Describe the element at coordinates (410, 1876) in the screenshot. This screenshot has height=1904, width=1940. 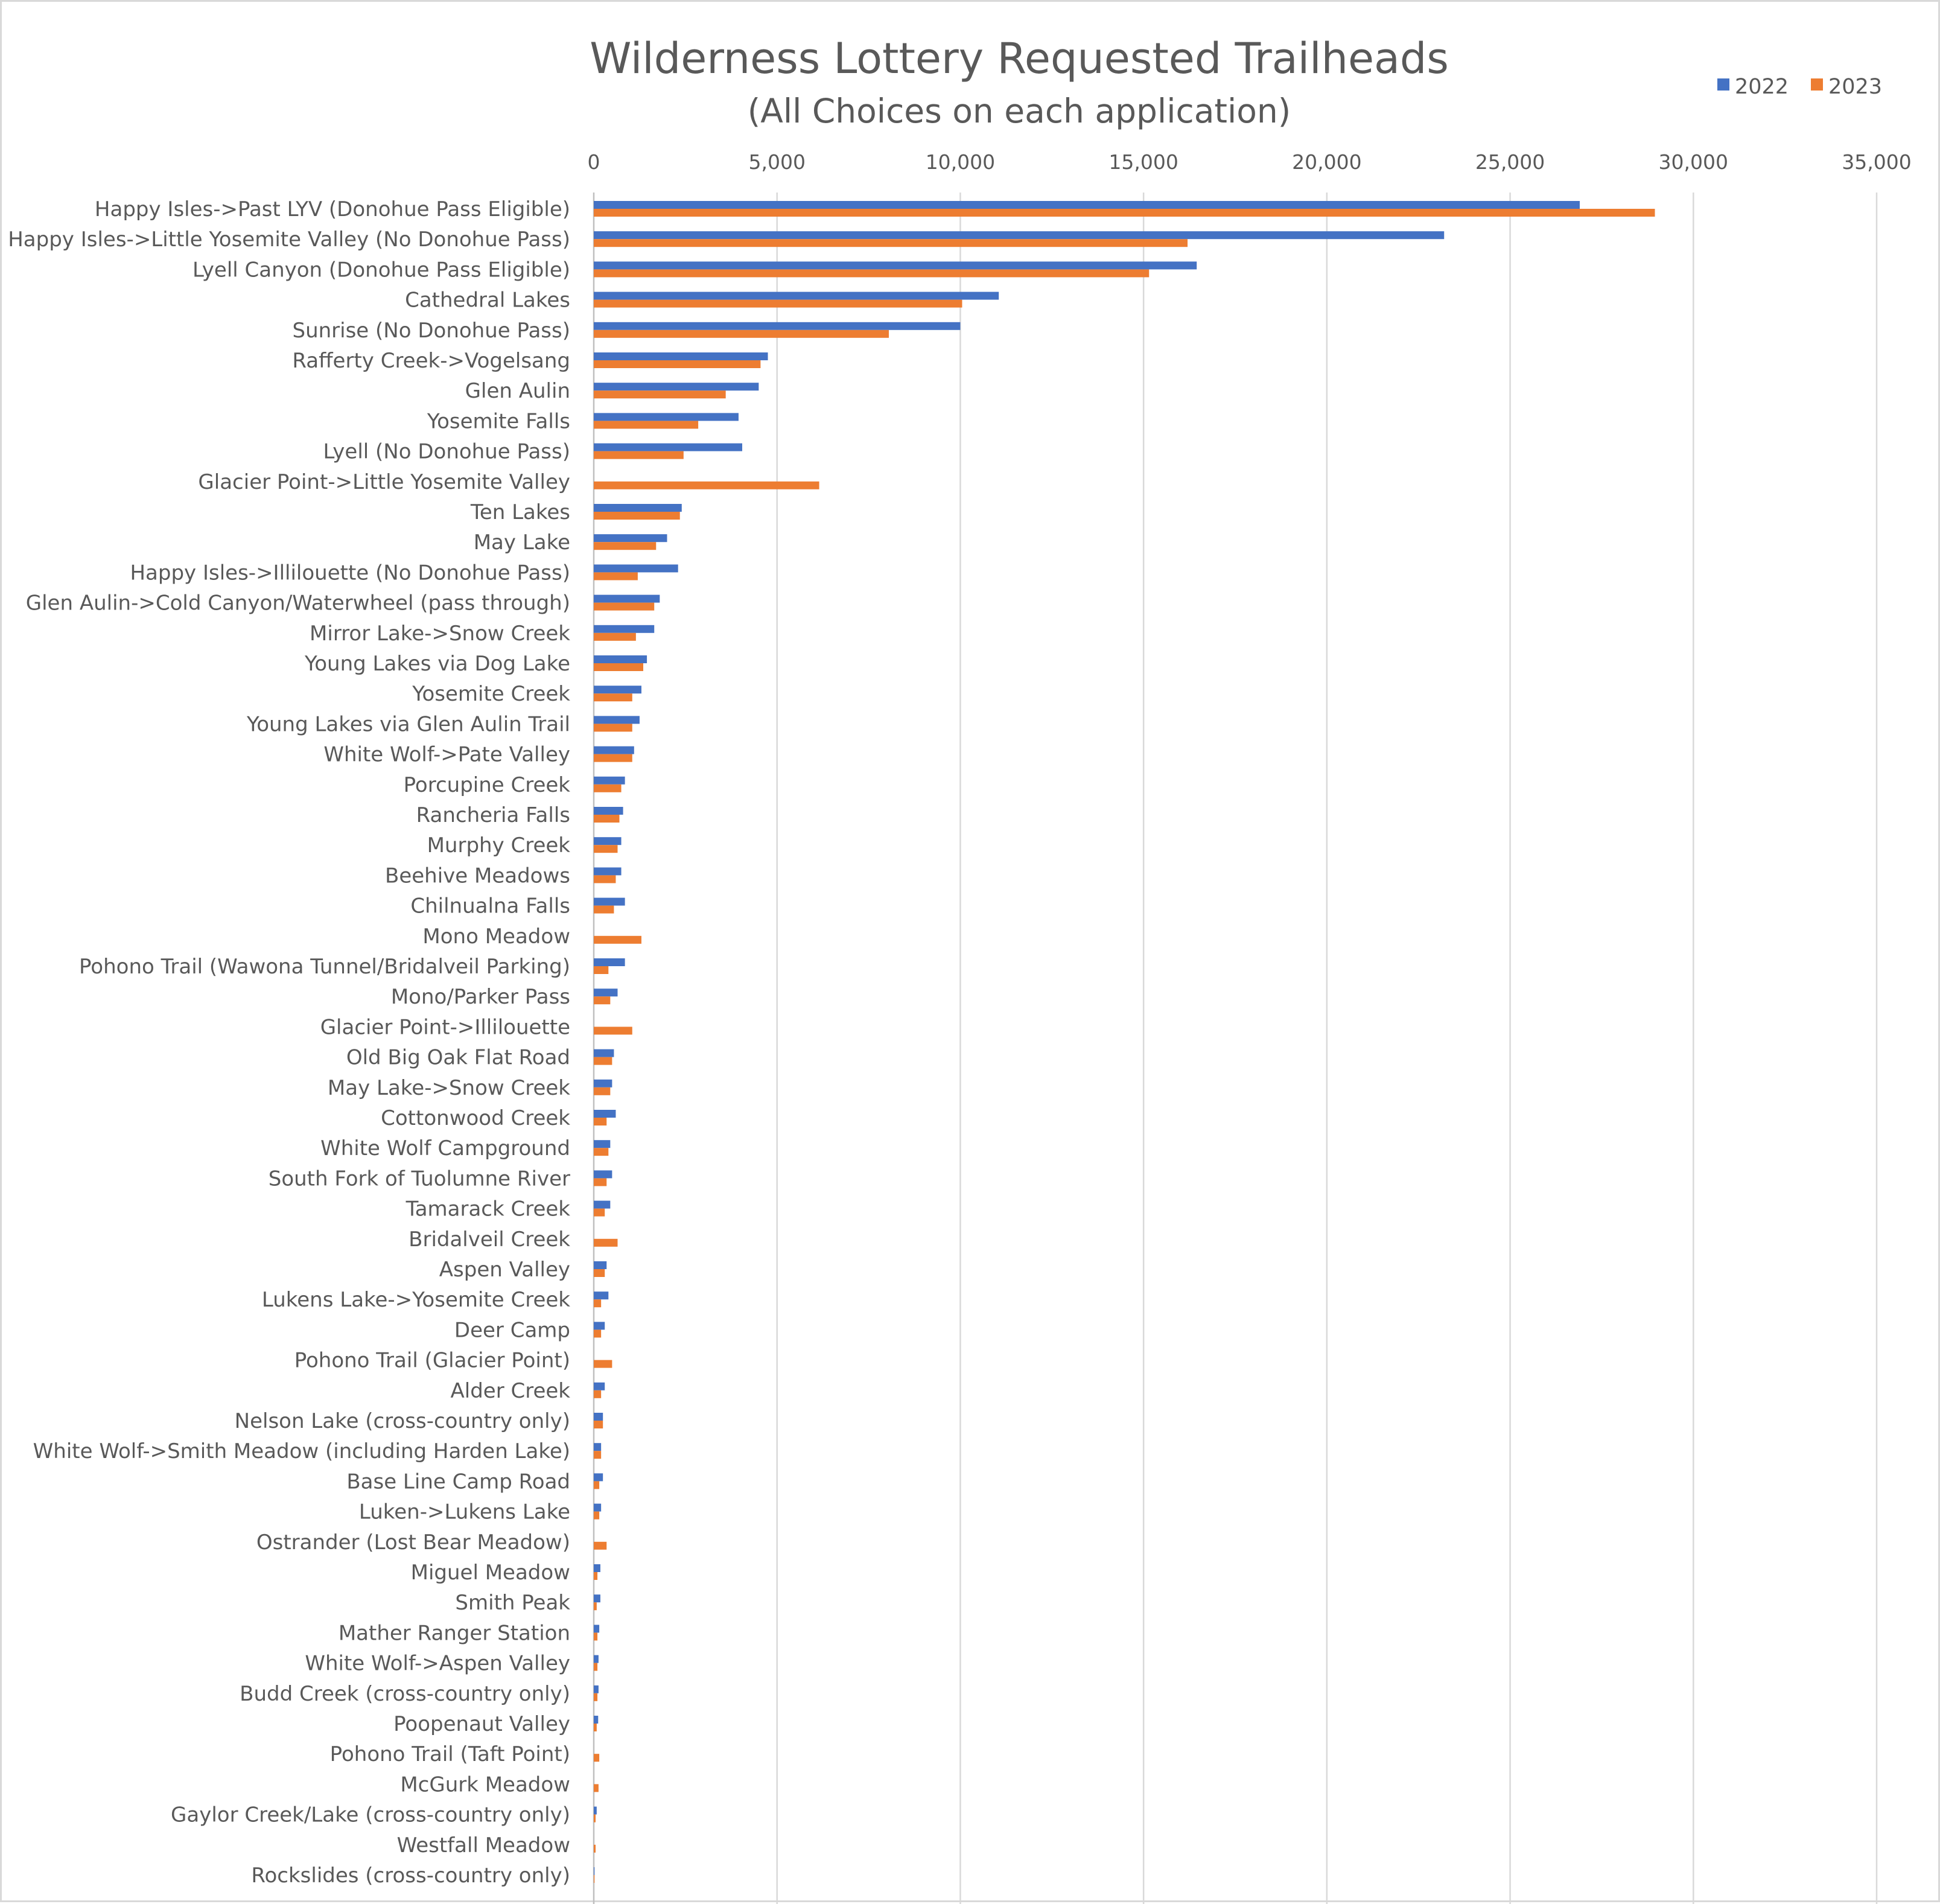
I see `category-label: Rockslides (cross-country only)` at that location.